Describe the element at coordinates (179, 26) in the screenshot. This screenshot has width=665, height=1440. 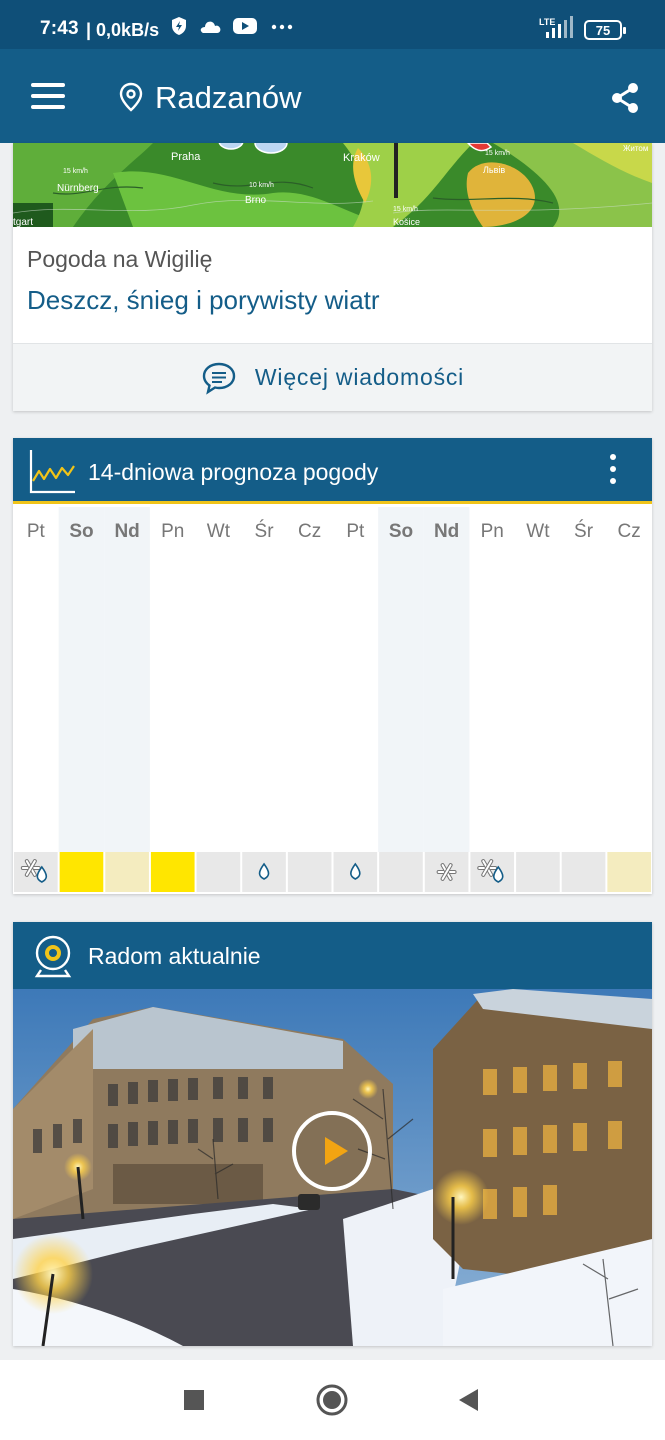
I see `data-saver-icon` at that location.